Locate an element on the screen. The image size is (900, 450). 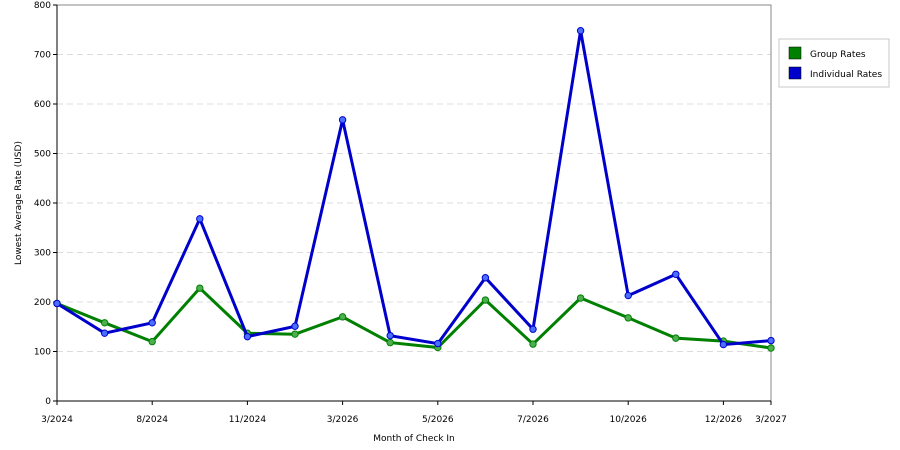
legend-swatch-group-rates is located at coordinates (795, 53).